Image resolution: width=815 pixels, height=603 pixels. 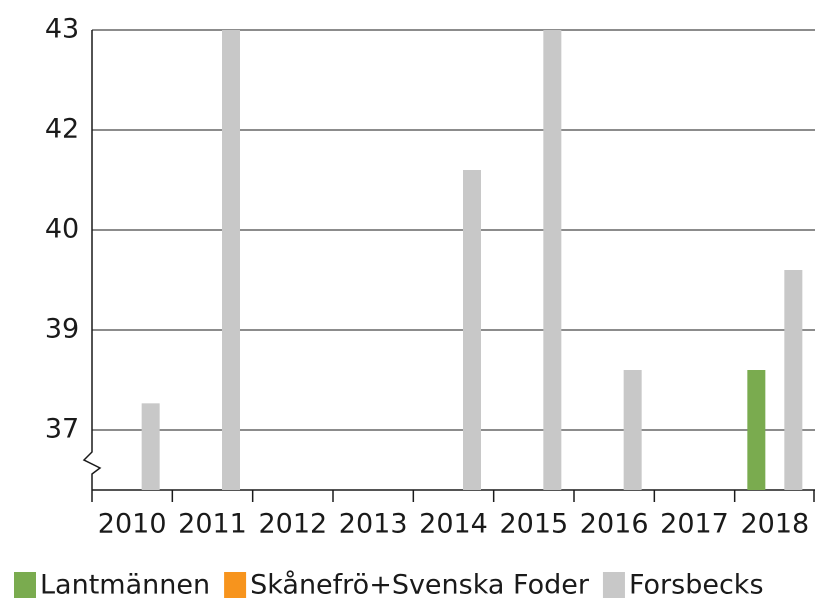 I want to click on x-tick-label: 2013, so click(x=373, y=524).